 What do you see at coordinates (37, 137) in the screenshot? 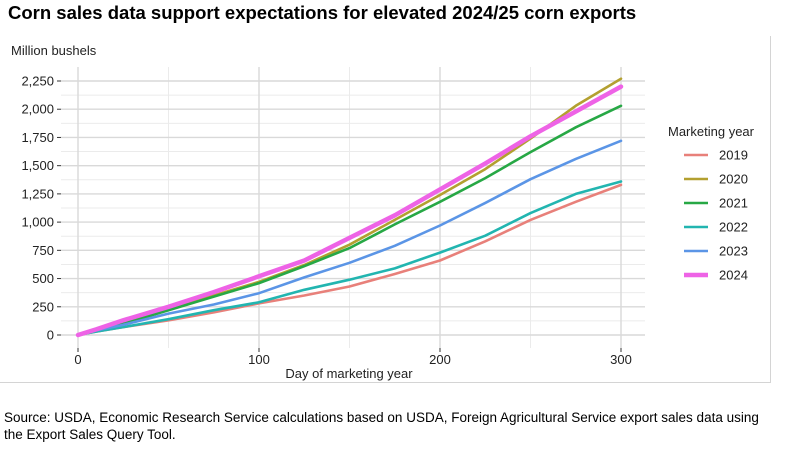
I see `y-tick-label: 1,750` at bounding box center [37, 137].